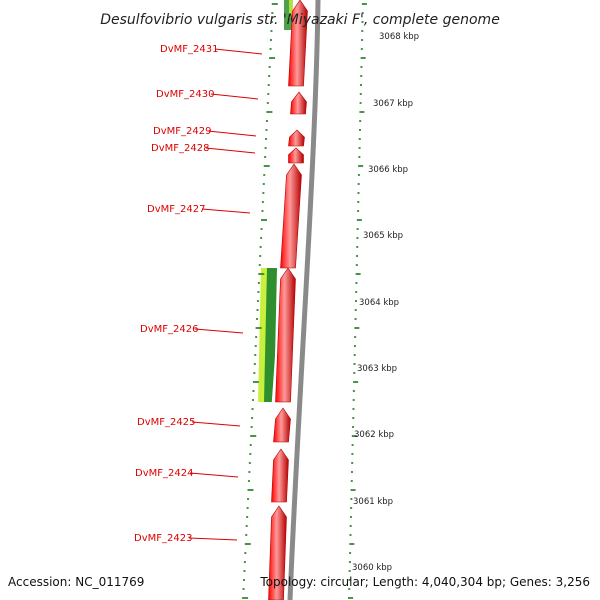 This screenshot has width=600, height=600. Describe the element at coordinates (163, 538) in the screenshot. I see `gene-label-dvmf_2423: DvMF_2423` at that location.